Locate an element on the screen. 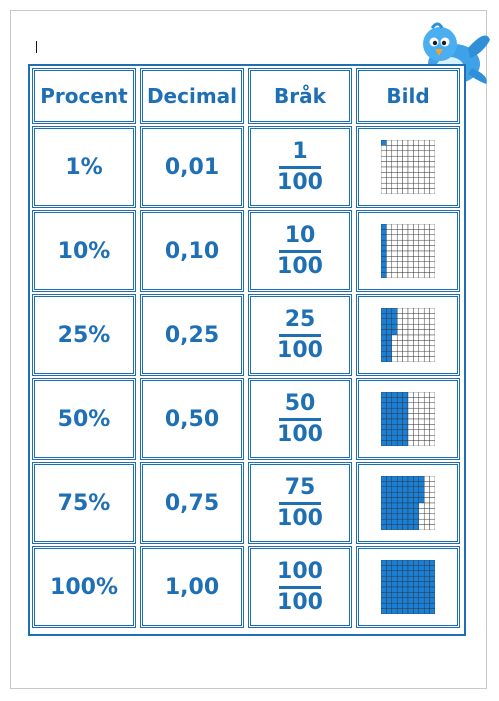 This screenshot has height=701, width=499. fraction-cell: 25 100 is located at coordinates (300, 335).